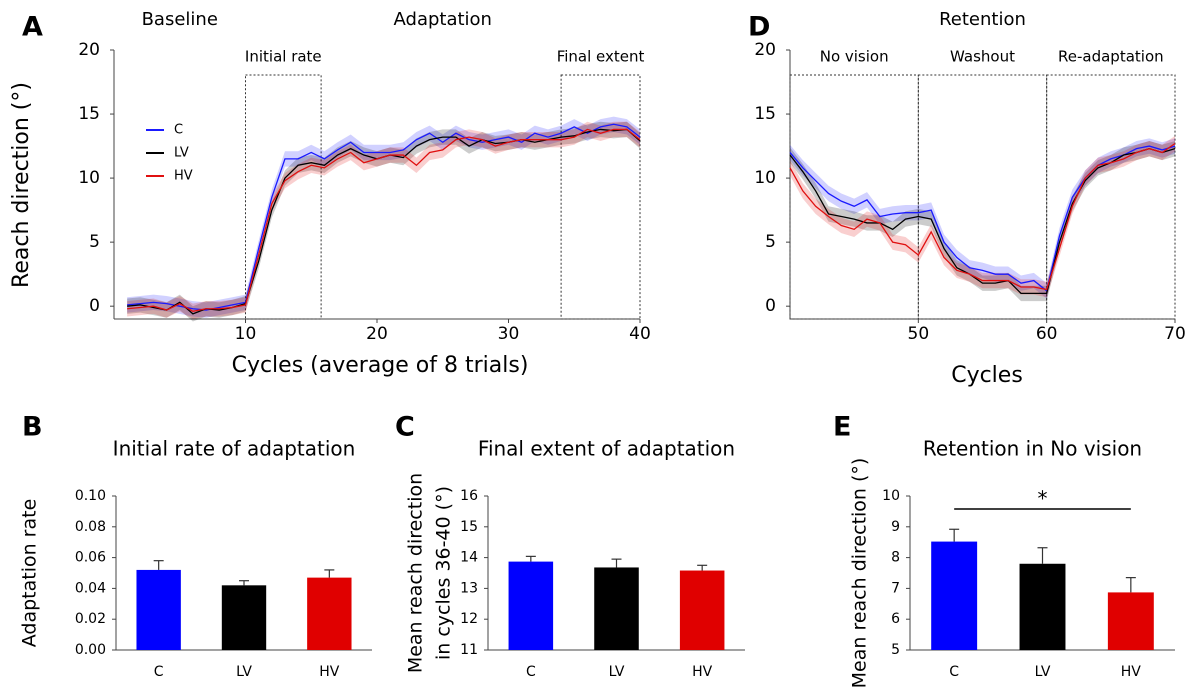  I want to click on y-tick-label: 8, so click(895, 558).